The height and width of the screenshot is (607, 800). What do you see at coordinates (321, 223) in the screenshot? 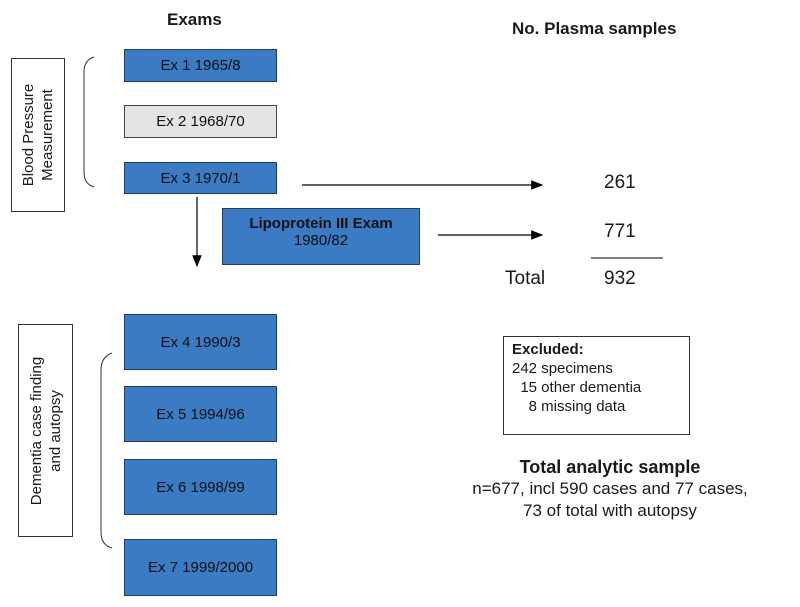
I see `lipoprotein-title: Lipoprotein III Exam` at bounding box center [321, 223].